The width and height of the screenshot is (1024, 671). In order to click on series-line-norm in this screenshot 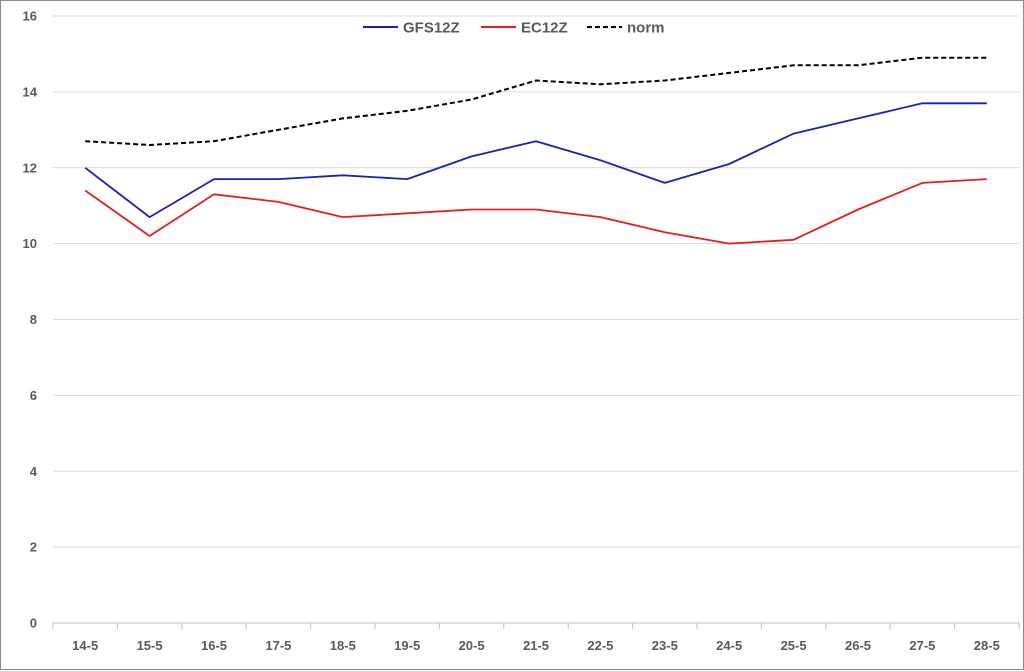, I will do `click(536, 101)`.